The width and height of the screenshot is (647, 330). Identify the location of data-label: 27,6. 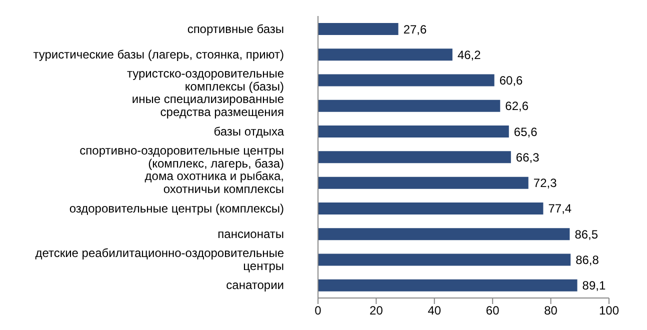
(415, 29).